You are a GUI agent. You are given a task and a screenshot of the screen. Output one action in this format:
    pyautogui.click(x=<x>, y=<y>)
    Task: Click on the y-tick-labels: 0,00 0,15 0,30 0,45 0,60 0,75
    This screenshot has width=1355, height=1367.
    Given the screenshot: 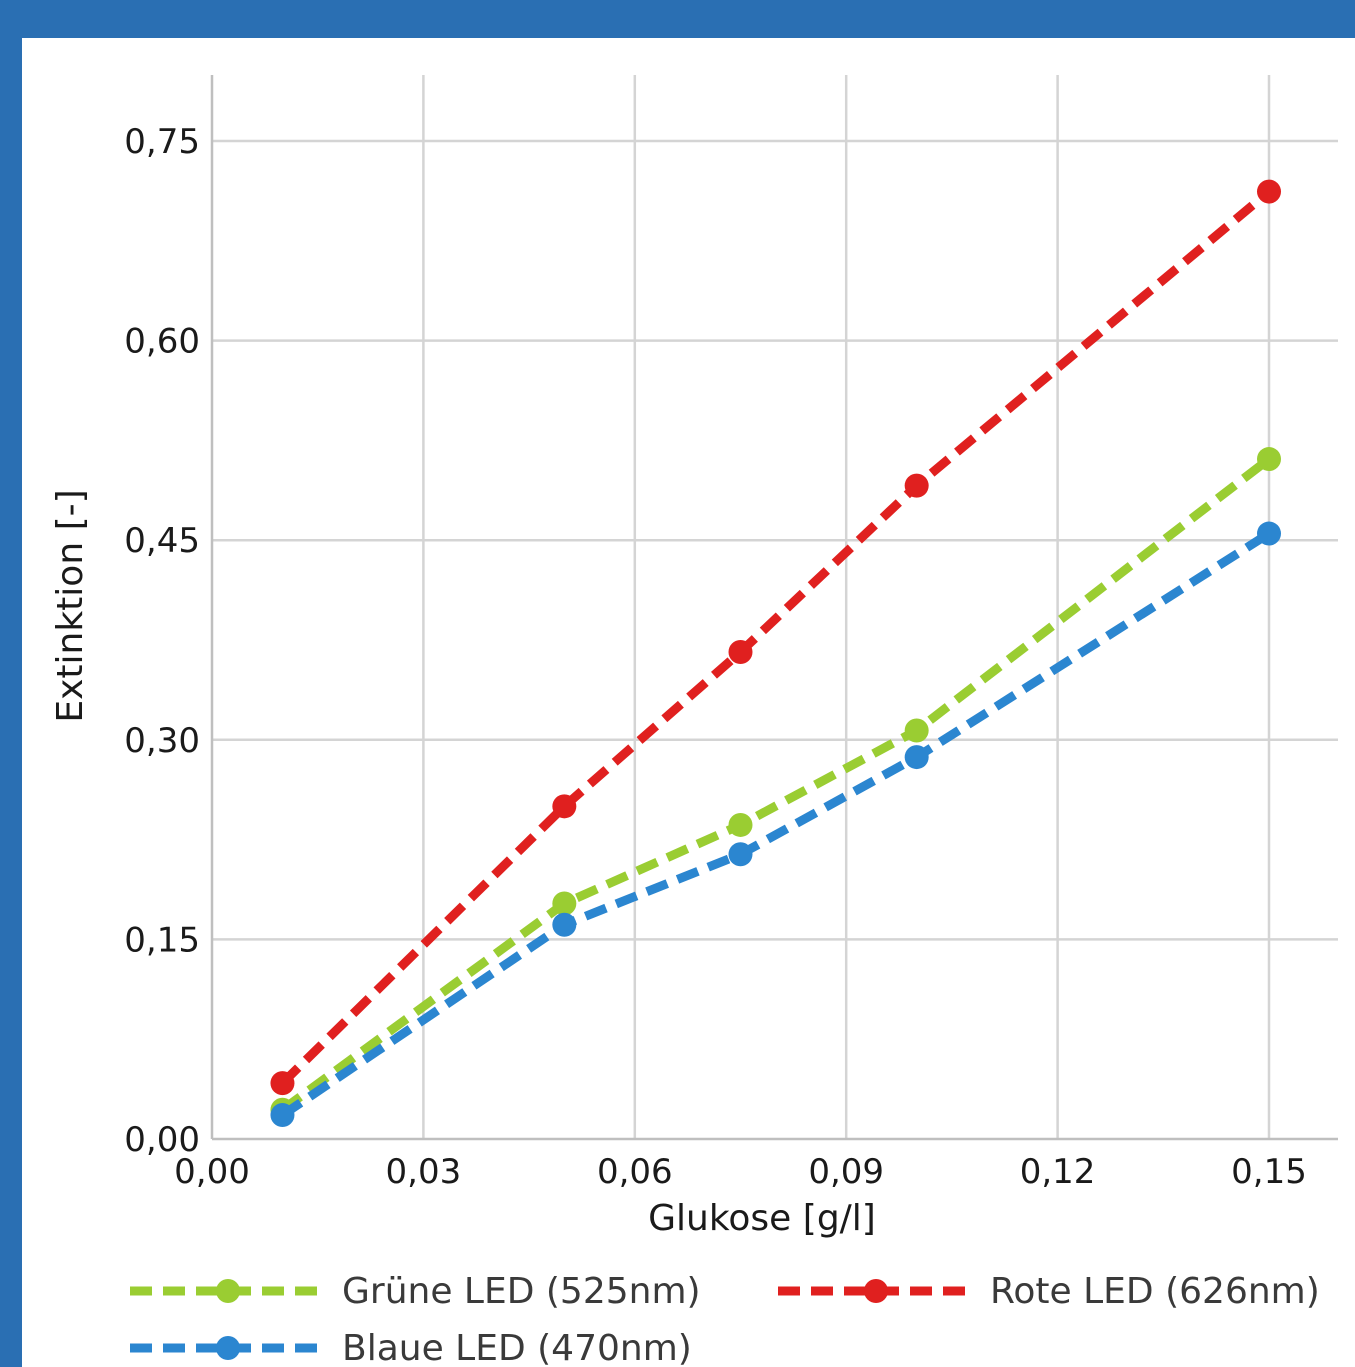 What is the action you would take?
    pyautogui.click(x=162, y=641)
    